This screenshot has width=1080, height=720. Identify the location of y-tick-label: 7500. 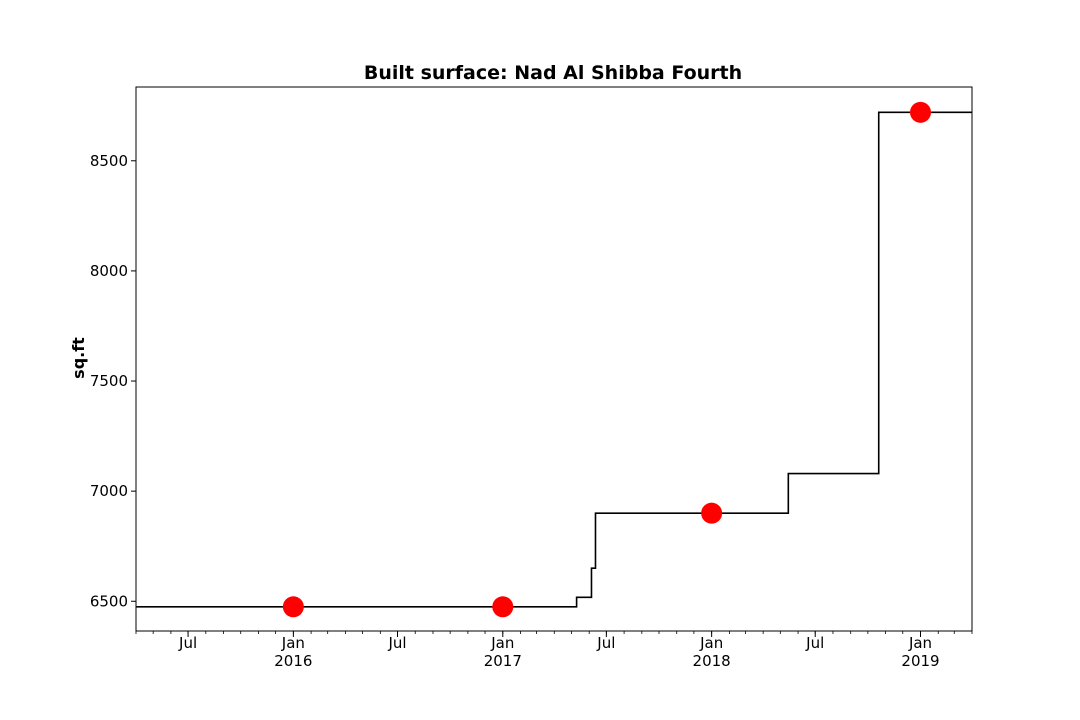
(109, 381).